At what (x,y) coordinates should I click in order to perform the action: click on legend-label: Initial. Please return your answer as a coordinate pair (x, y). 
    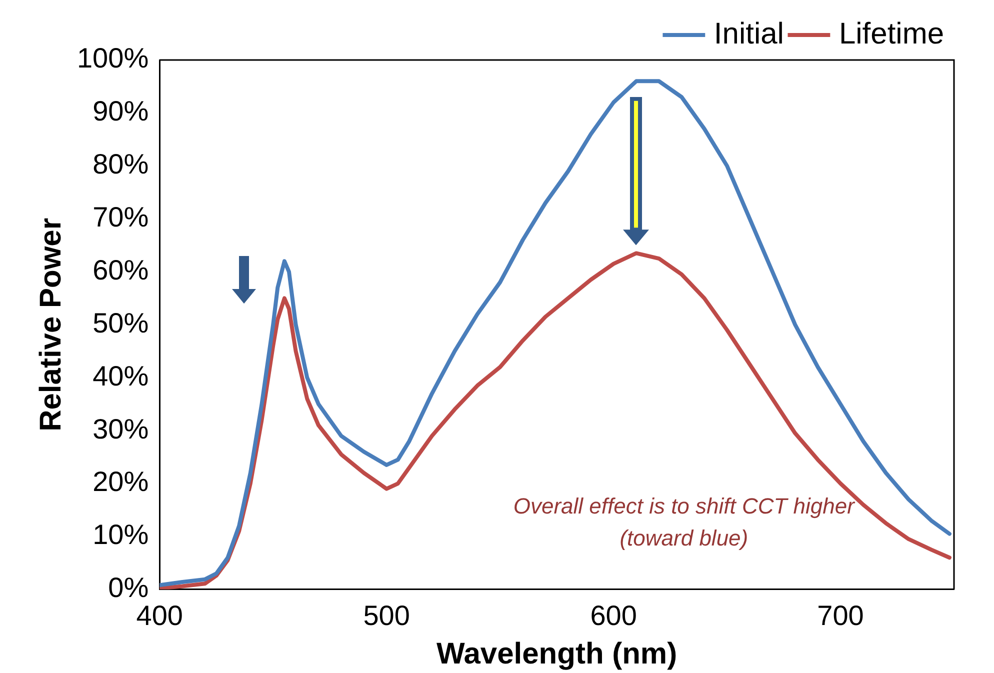
    Looking at the image, I should click on (749, 33).